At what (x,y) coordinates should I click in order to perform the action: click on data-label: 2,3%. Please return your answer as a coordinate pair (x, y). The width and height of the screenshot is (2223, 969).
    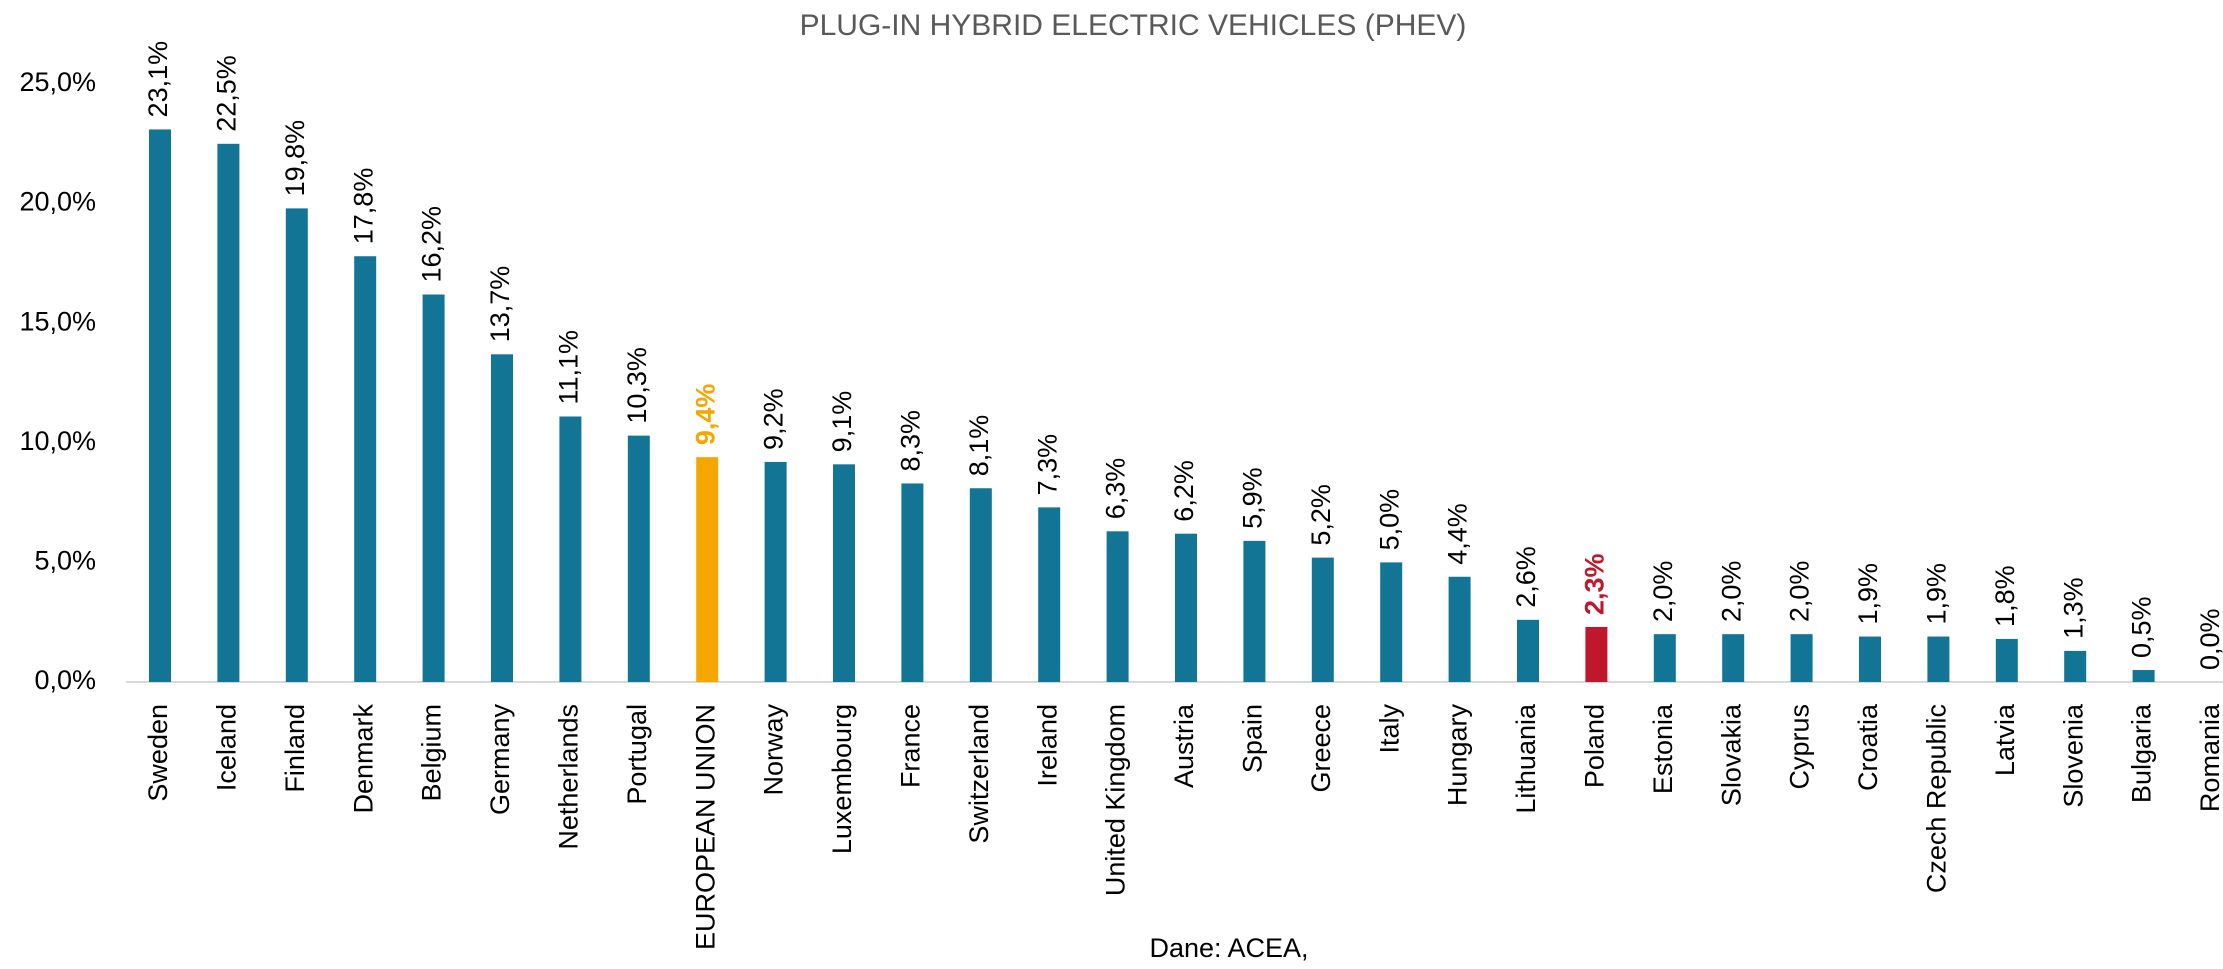
    Looking at the image, I should click on (1595, 584).